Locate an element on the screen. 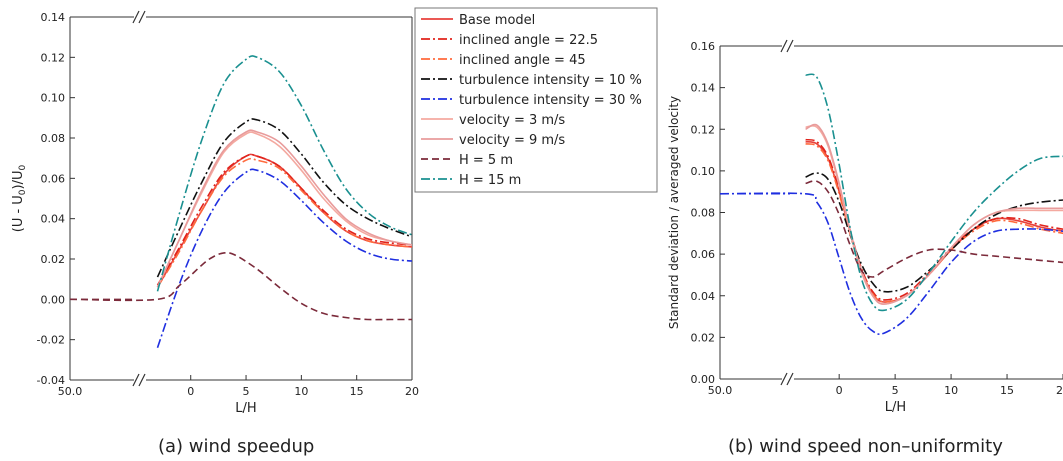 Image resolution: width=1063 pixels, height=461 pixels. y-tick-label: -0.04 is located at coordinates (51, 380).